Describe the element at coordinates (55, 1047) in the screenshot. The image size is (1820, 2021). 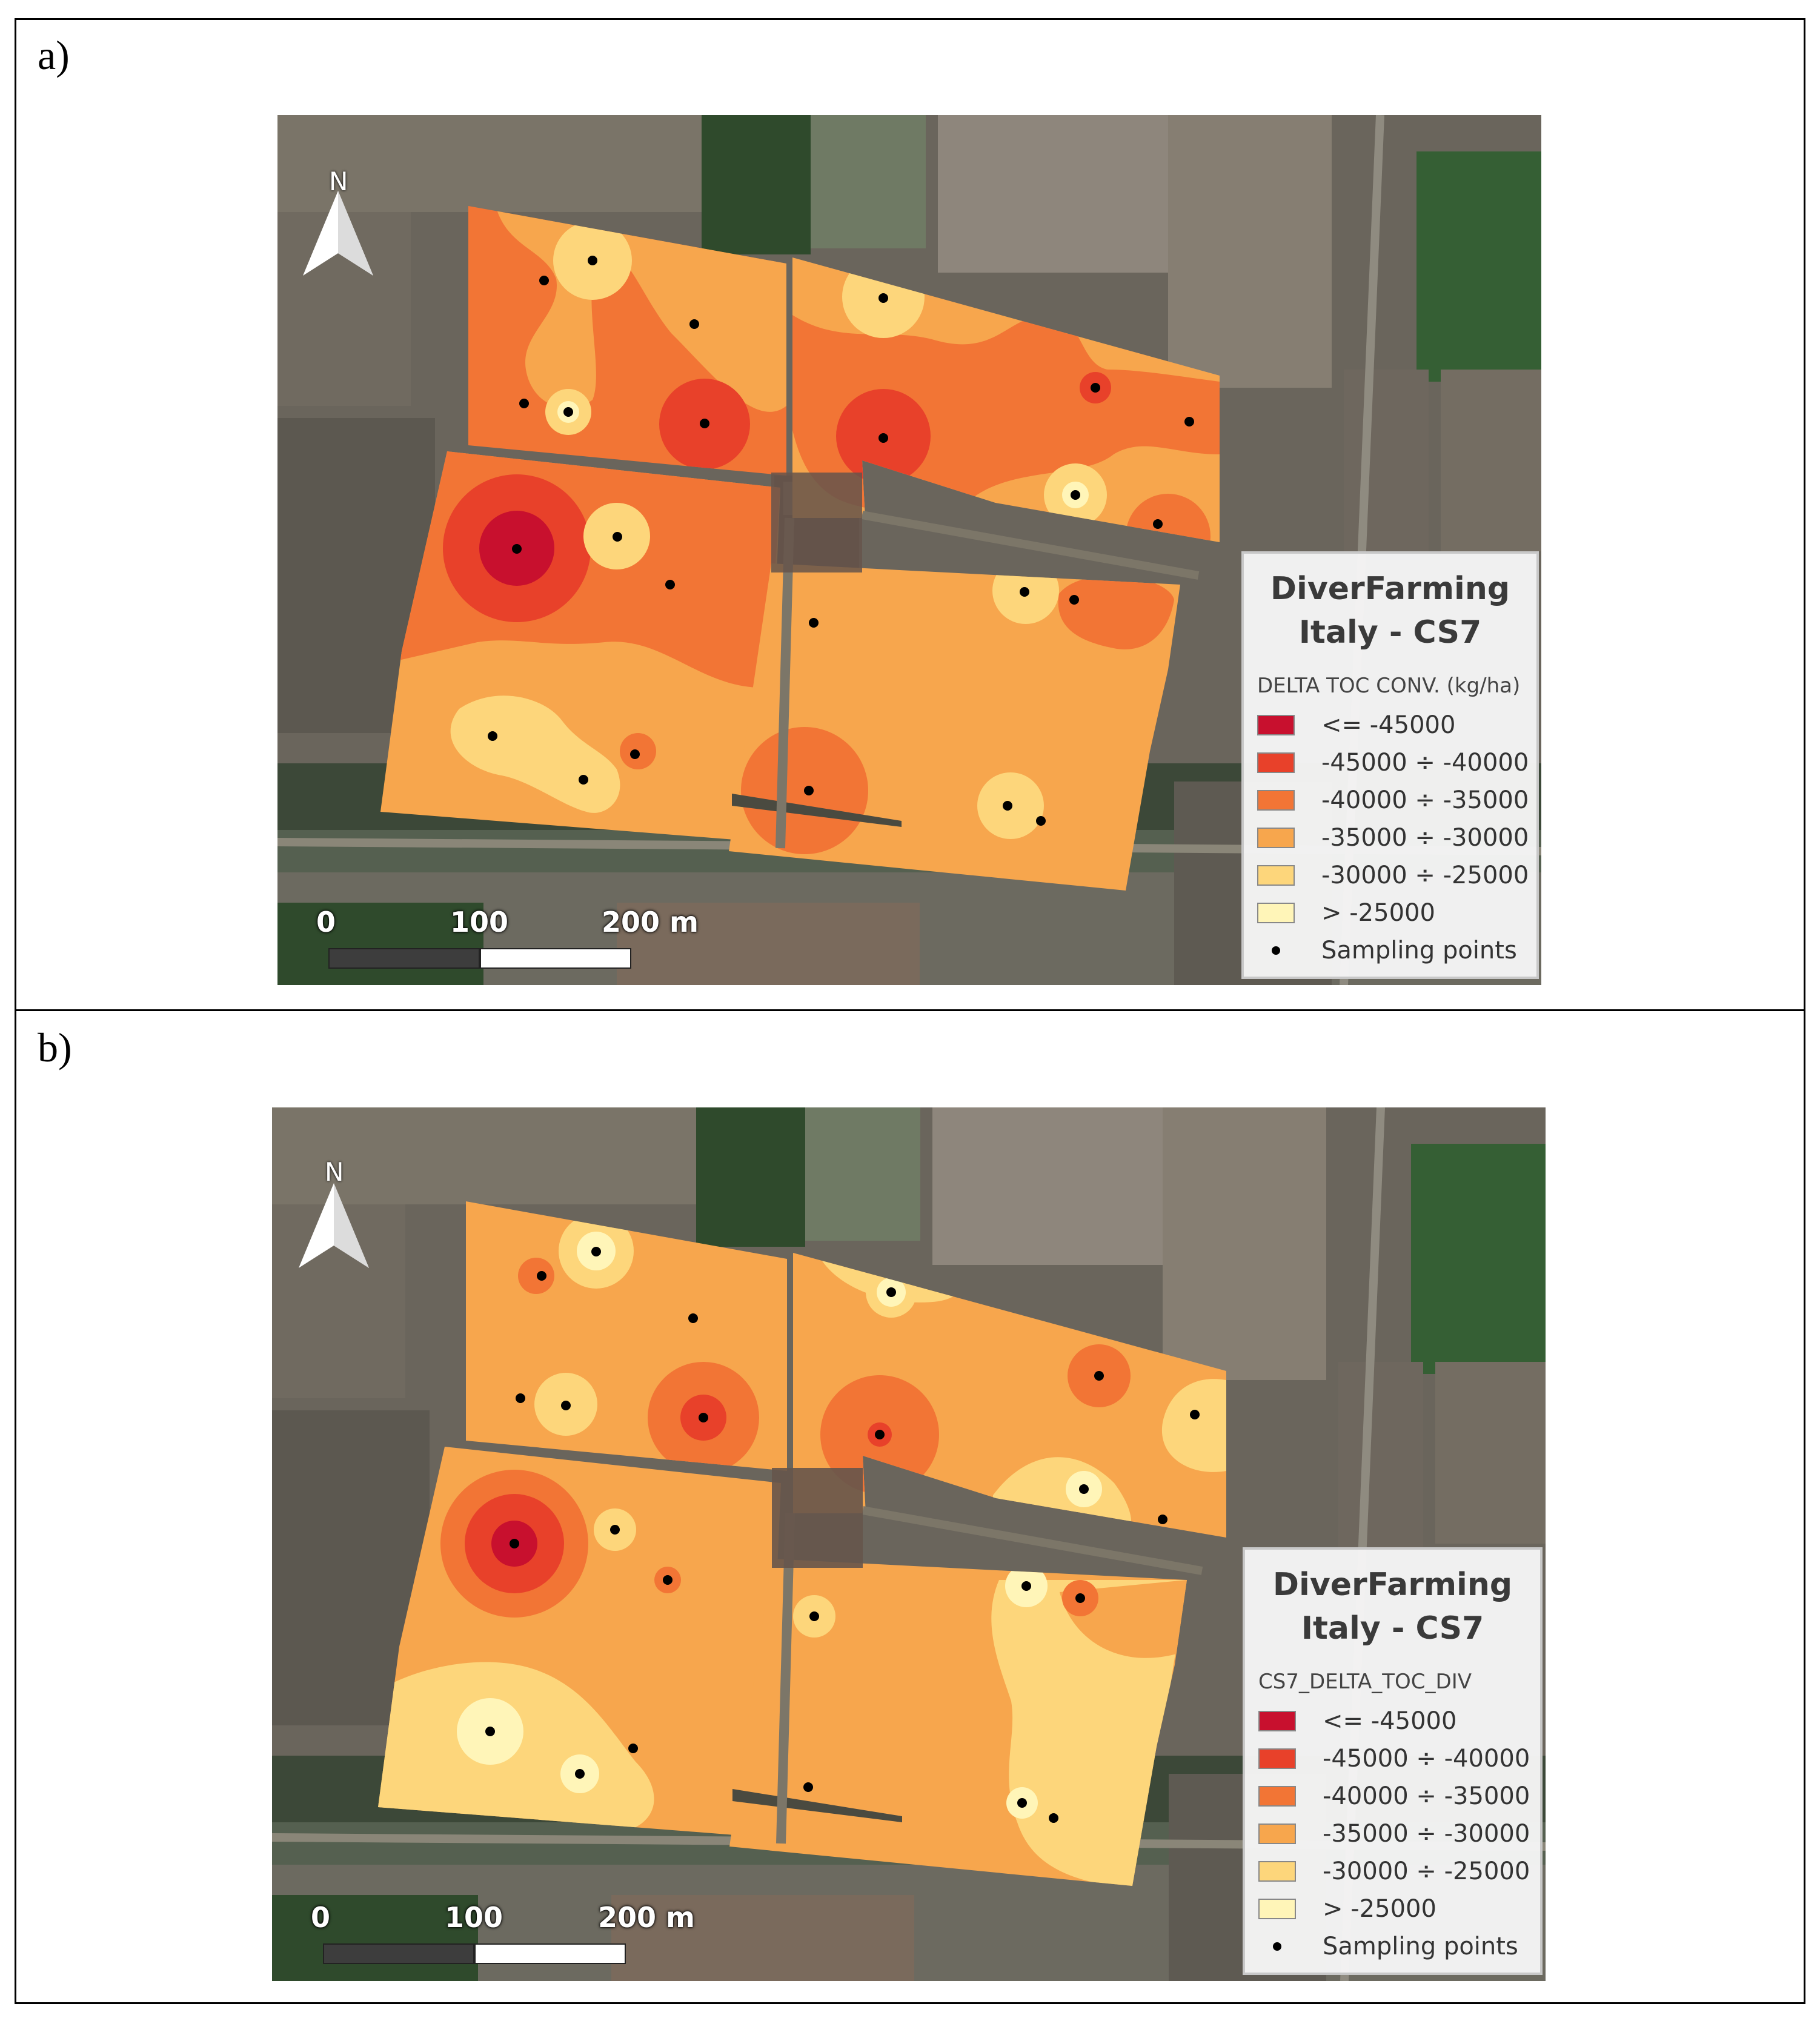
I see `panel-b-label: b)` at that location.